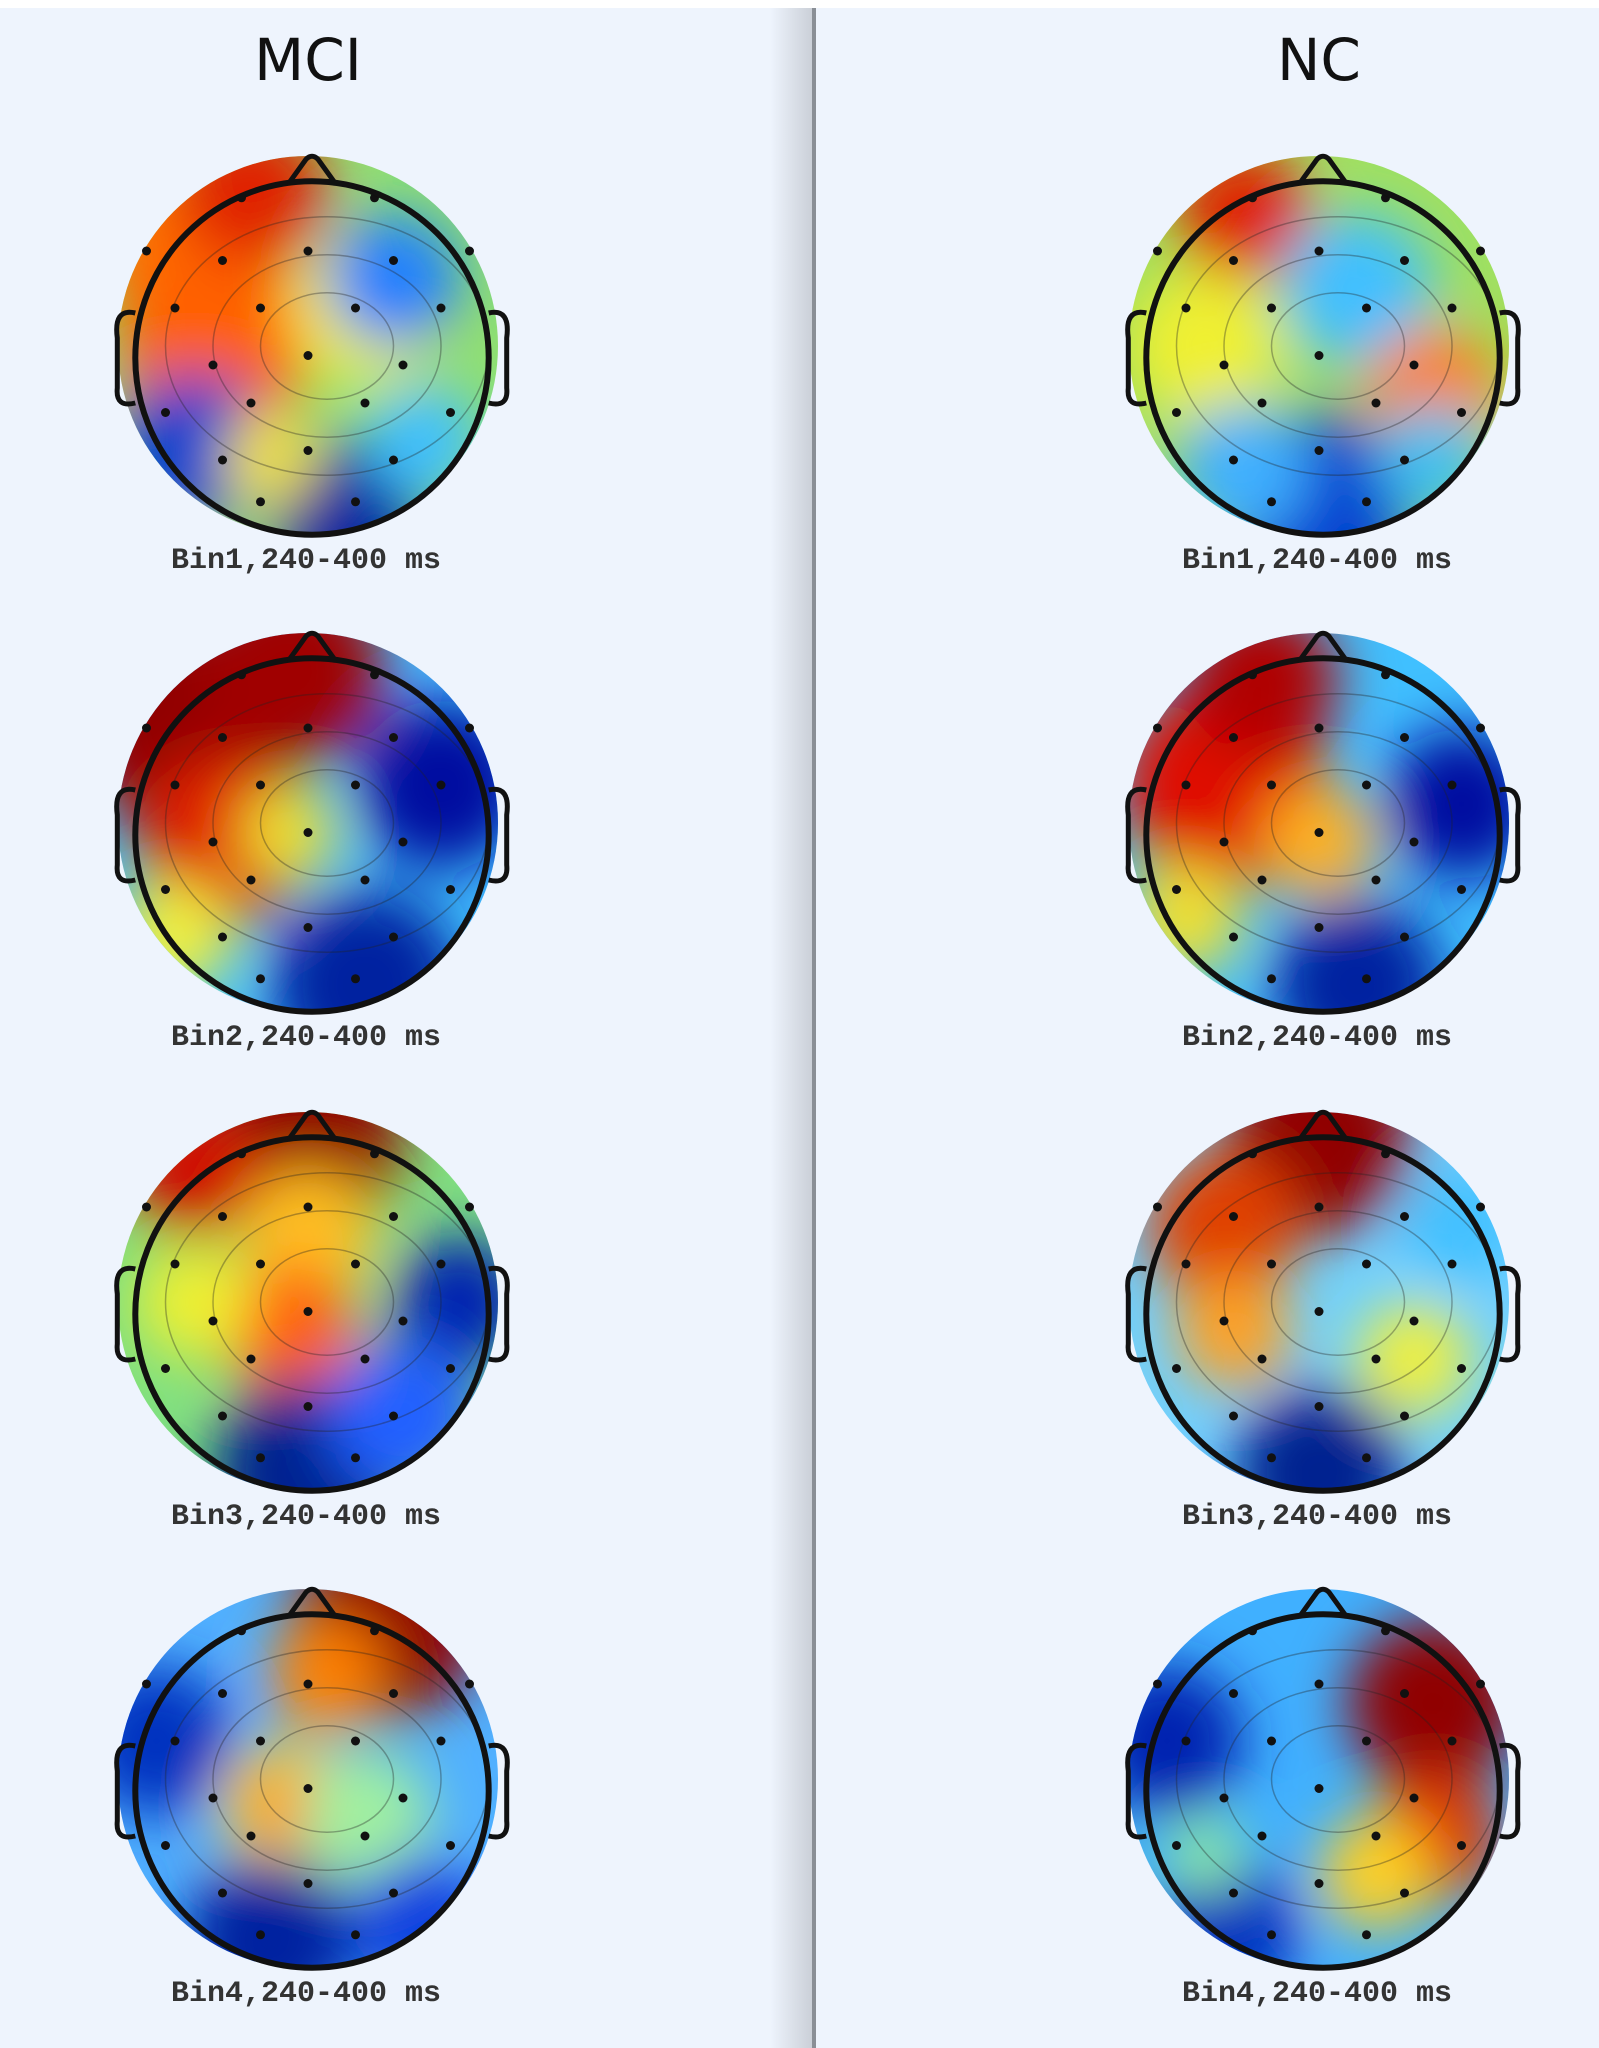 Image resolution: width=1599 pixels, height=2048 pixels. I want to click on head-outline, so click(1323, 835).